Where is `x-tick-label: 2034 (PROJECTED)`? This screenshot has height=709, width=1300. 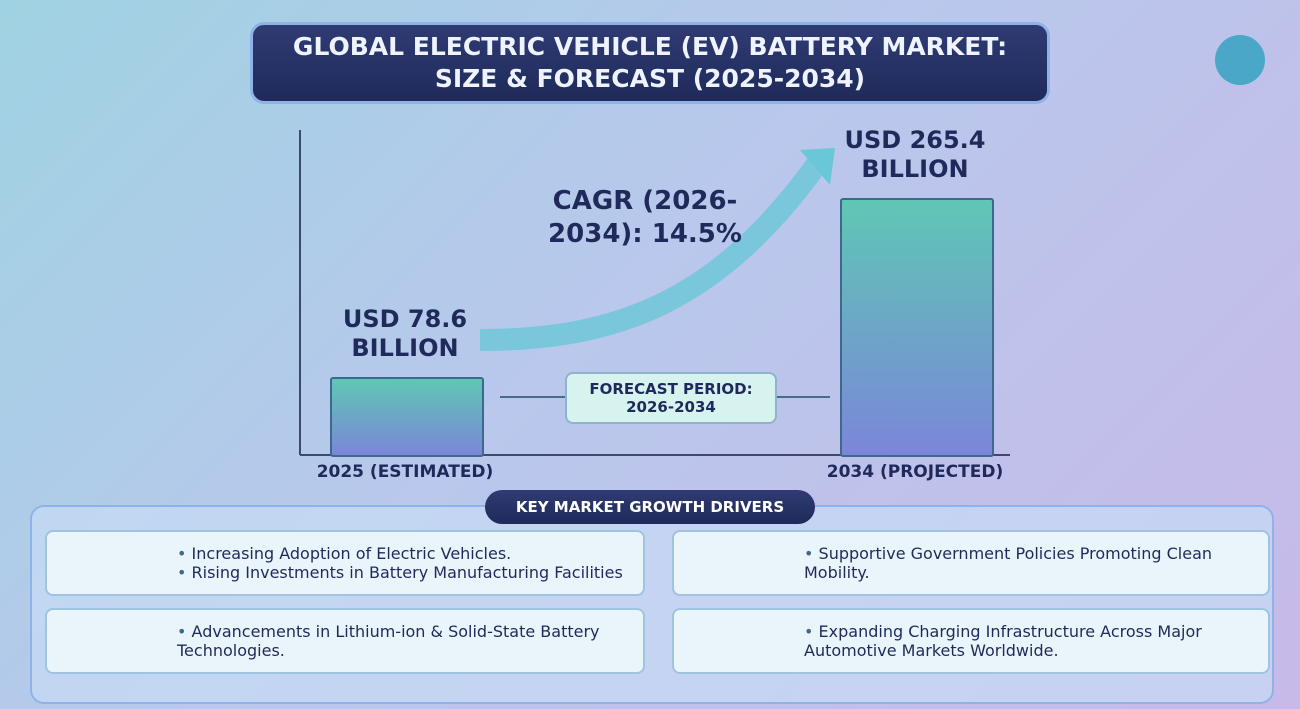
x-tick-label: 2034 (PROJECTED) is located at coordinates (915, 472).